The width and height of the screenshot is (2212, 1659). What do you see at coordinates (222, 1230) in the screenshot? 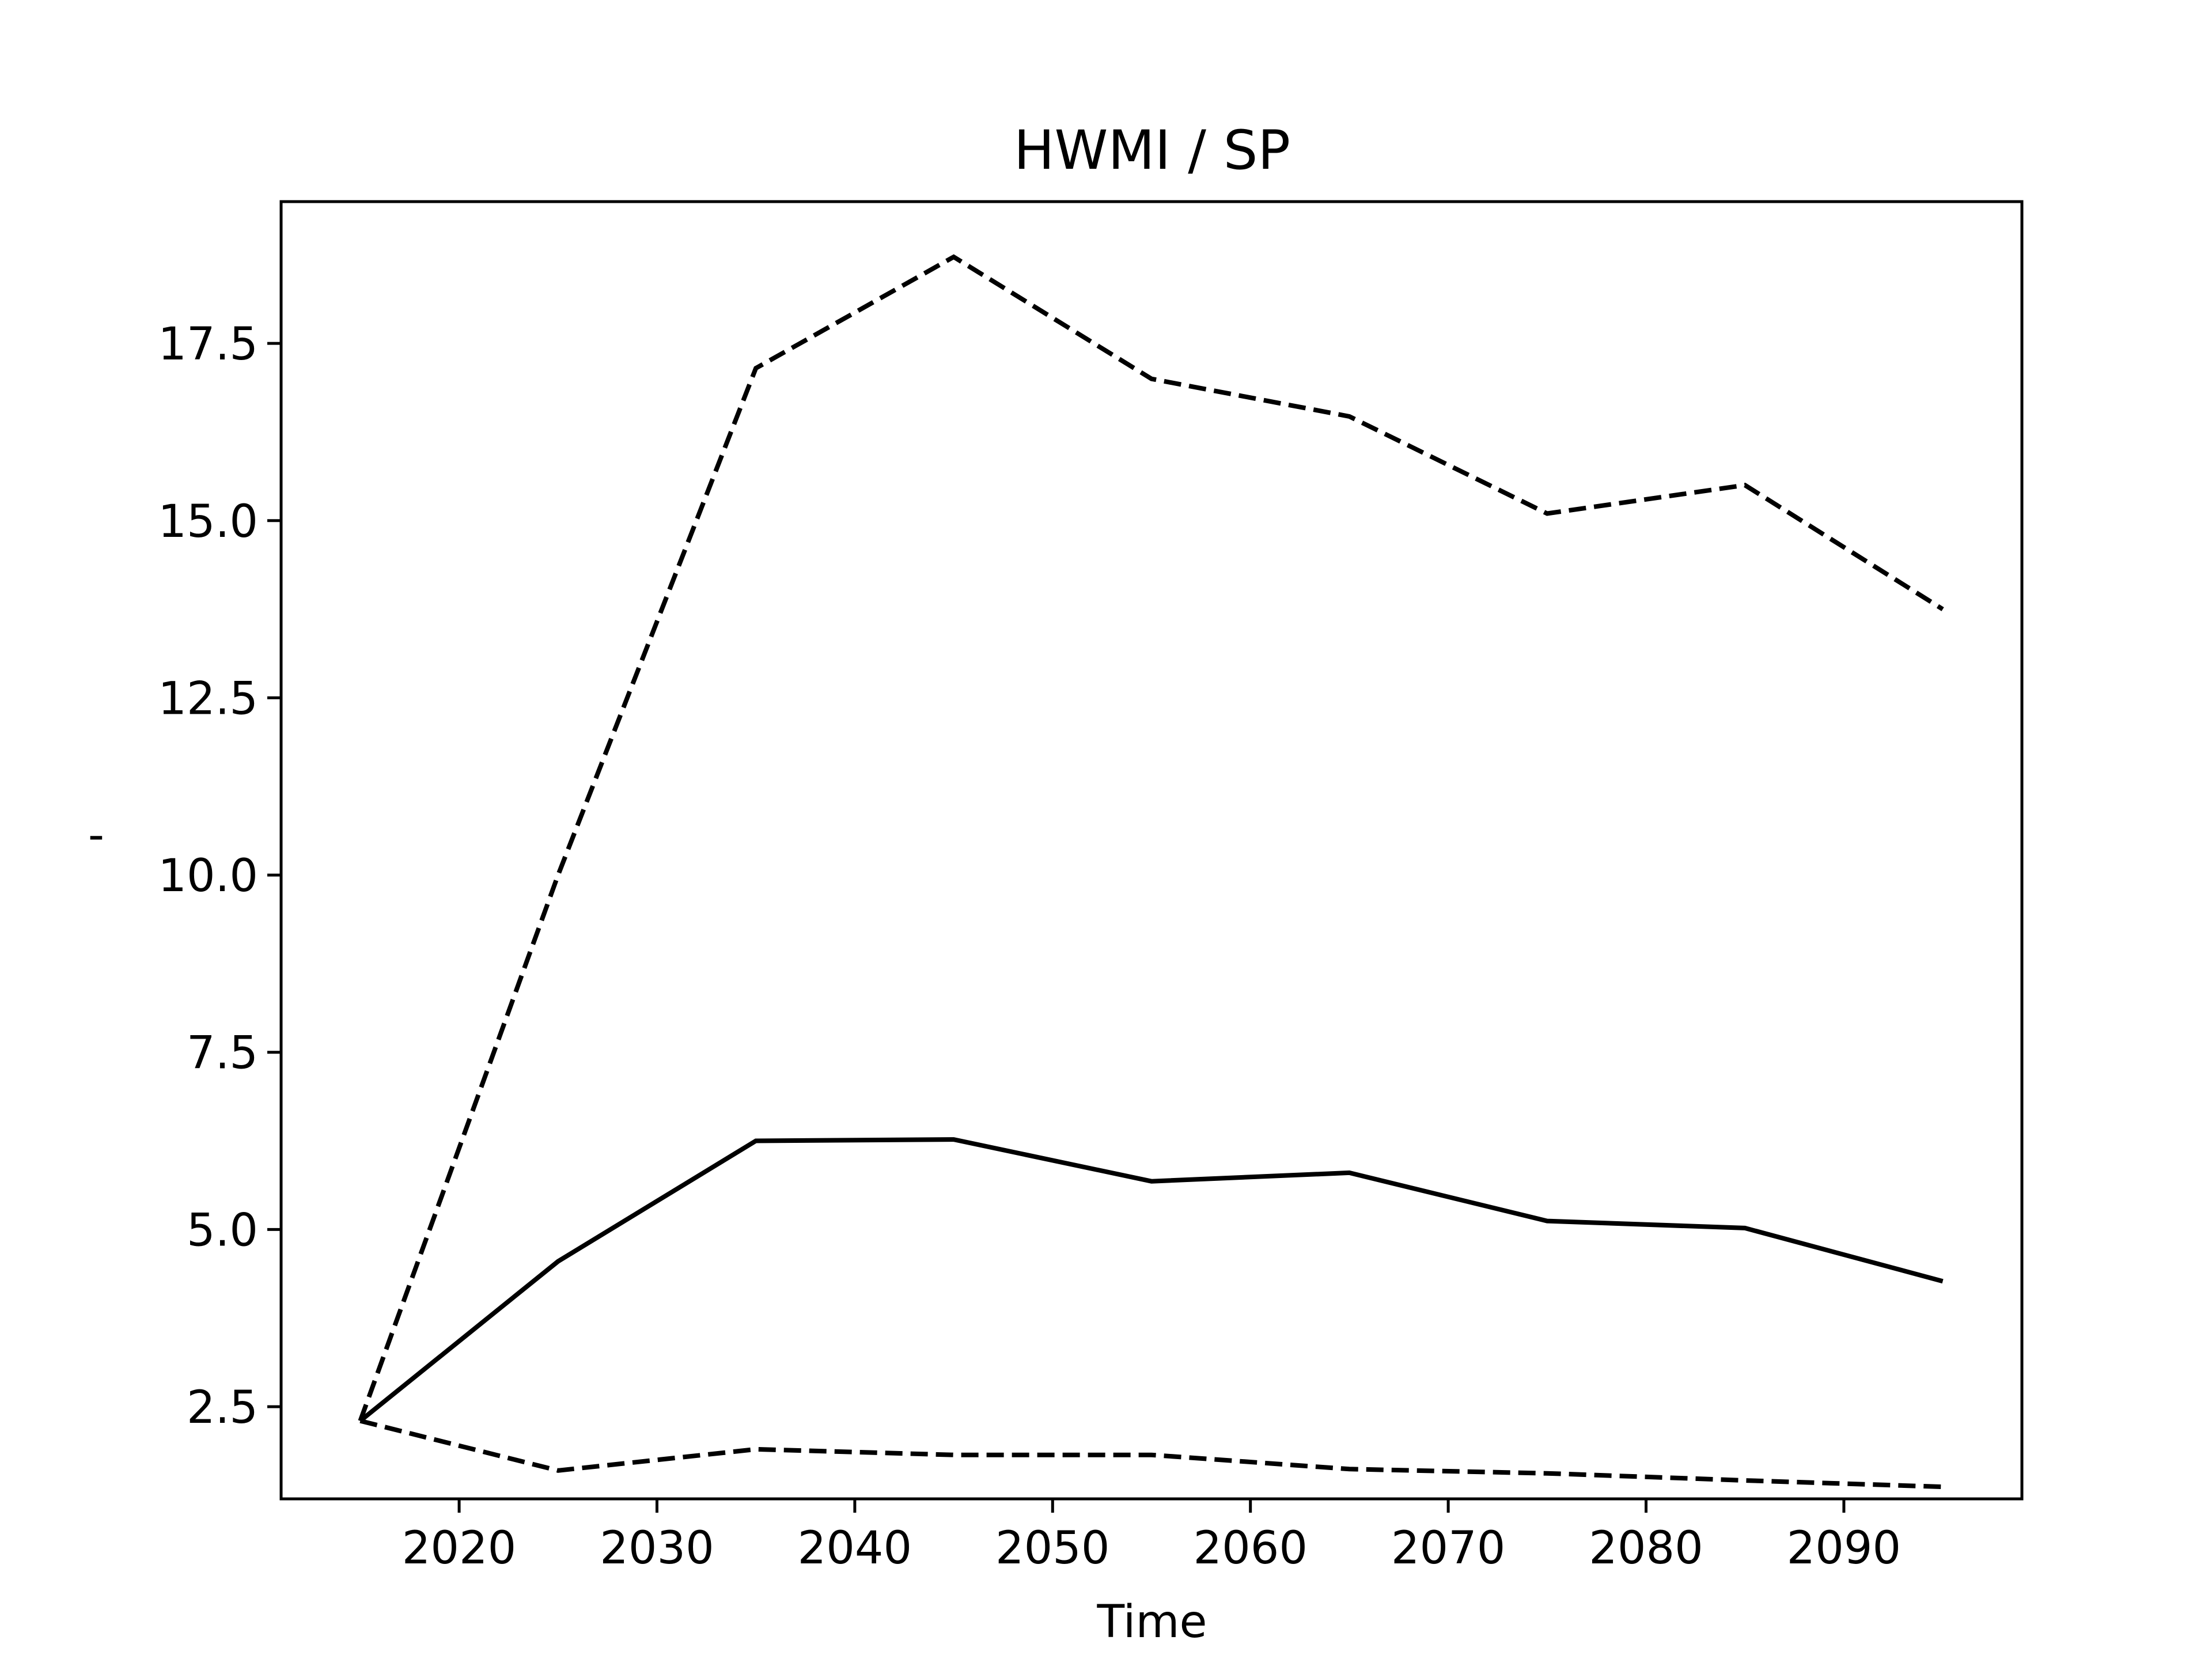
I see `y-tick-label: 5.0` at bounding box center [222, 1230].